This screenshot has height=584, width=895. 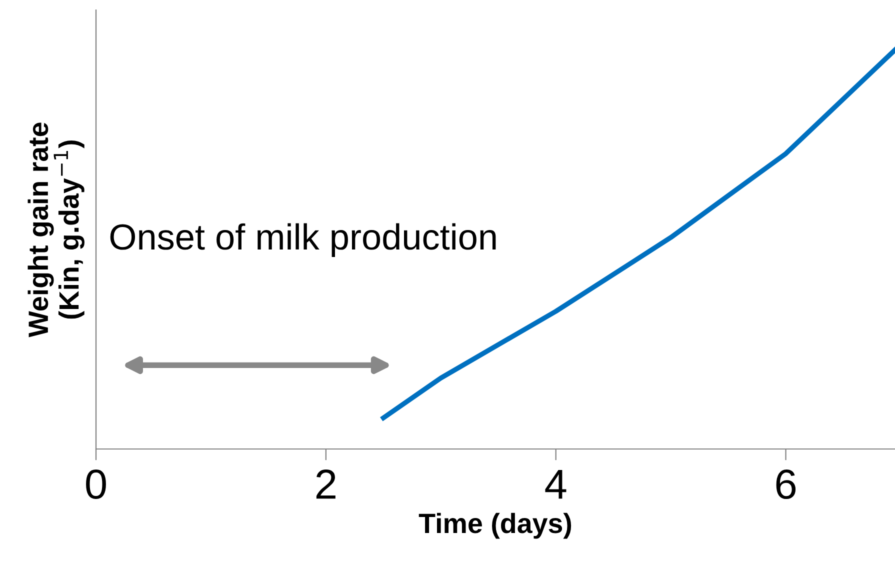 What do you see at coordinates (495, 525) in the screenshot?
I see `x-axis-title: Time (days)` at bounding box center [495, 525].